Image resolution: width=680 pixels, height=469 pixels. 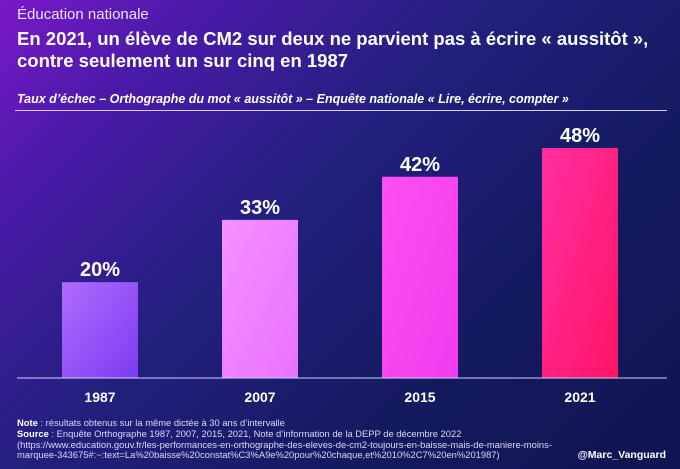 I want to click on value-label-2015: 42%, so click(x=420, y=165).